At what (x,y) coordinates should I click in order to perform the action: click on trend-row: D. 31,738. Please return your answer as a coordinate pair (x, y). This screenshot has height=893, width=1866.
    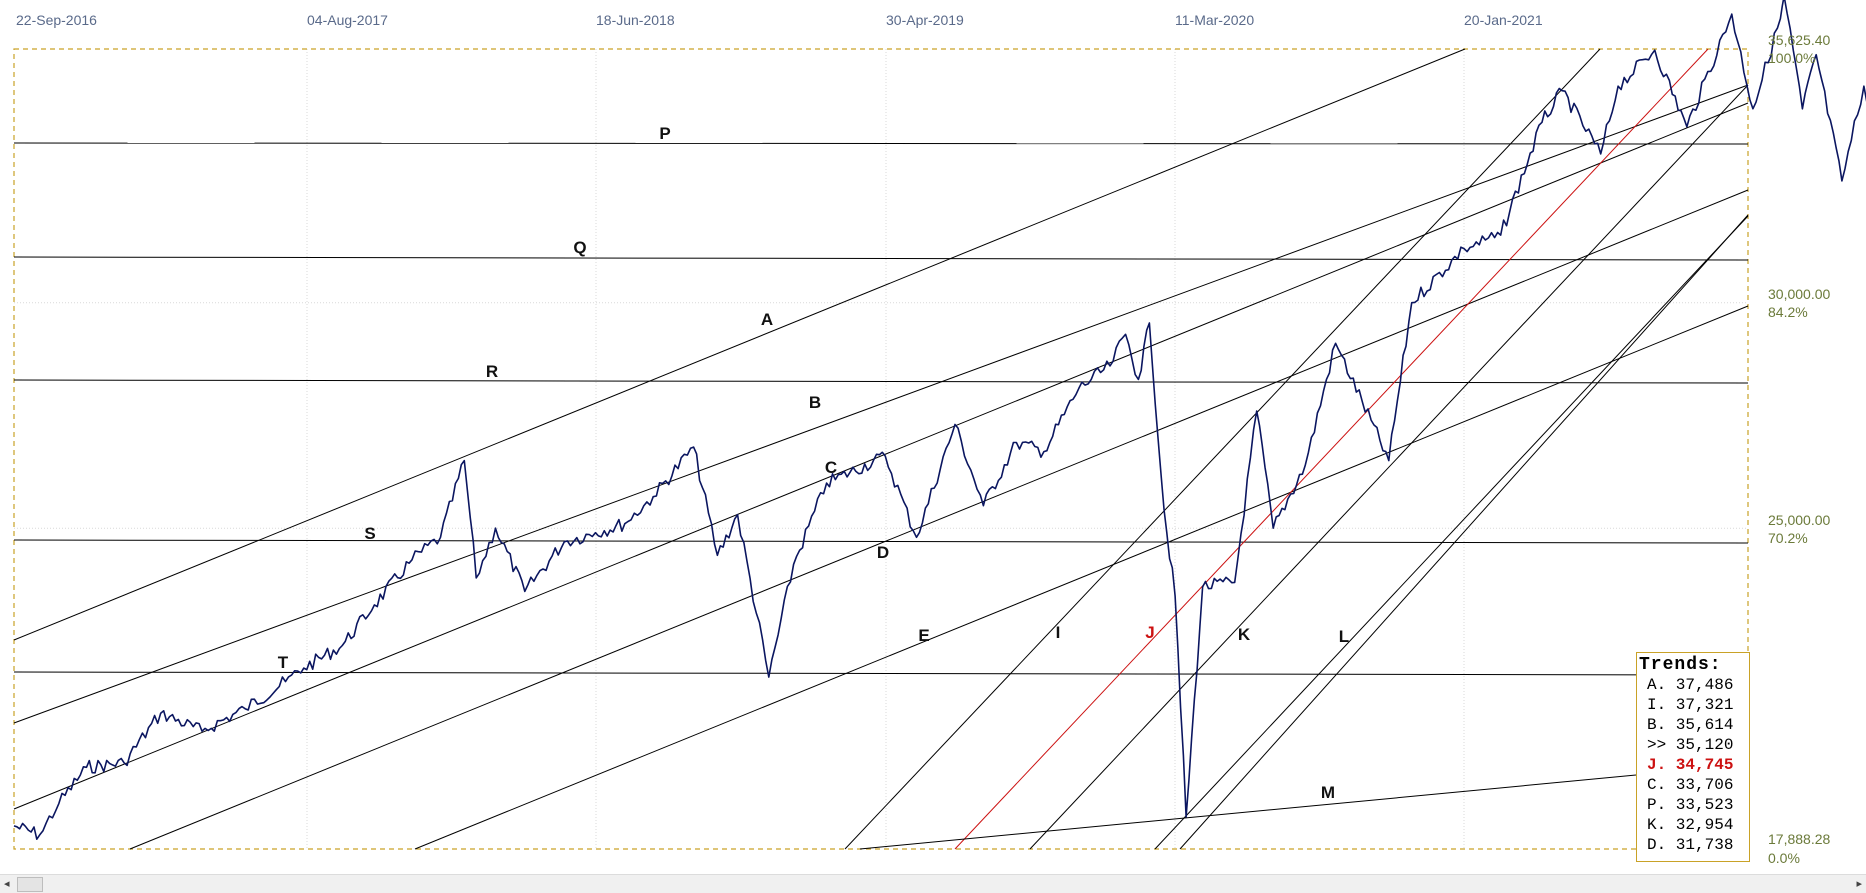
    Looking at the image, I should click on (1690, 845).